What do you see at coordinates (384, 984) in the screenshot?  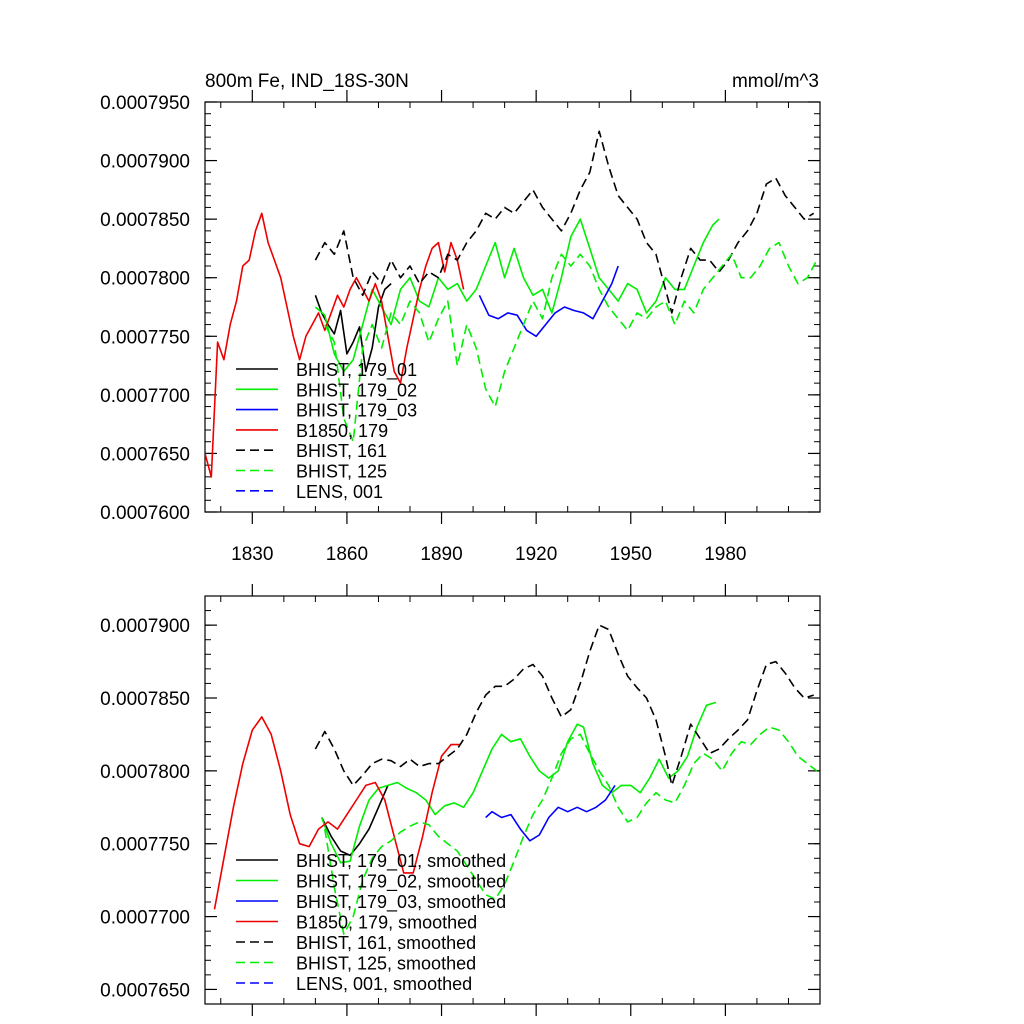 I see `legend-label: LENS, 001, smoothed` at bounding box center [384, 984].